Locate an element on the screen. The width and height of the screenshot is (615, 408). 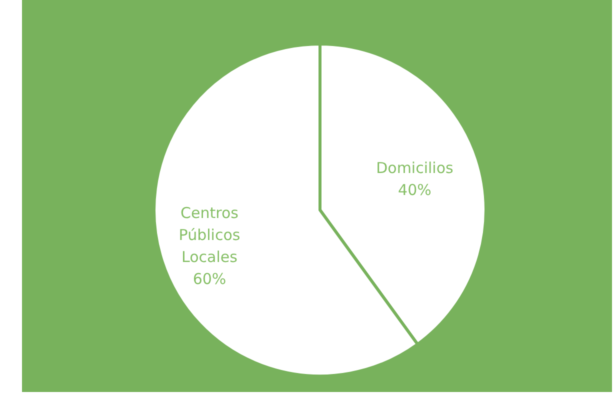
slice-label: Domicilios is located at coordinates (415, 168).